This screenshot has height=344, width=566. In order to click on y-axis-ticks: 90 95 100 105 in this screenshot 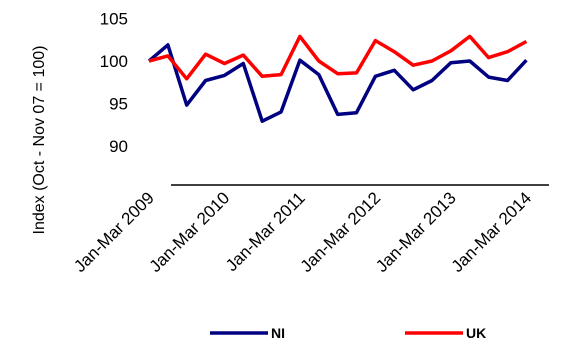, I will do `click(114, 83)`.